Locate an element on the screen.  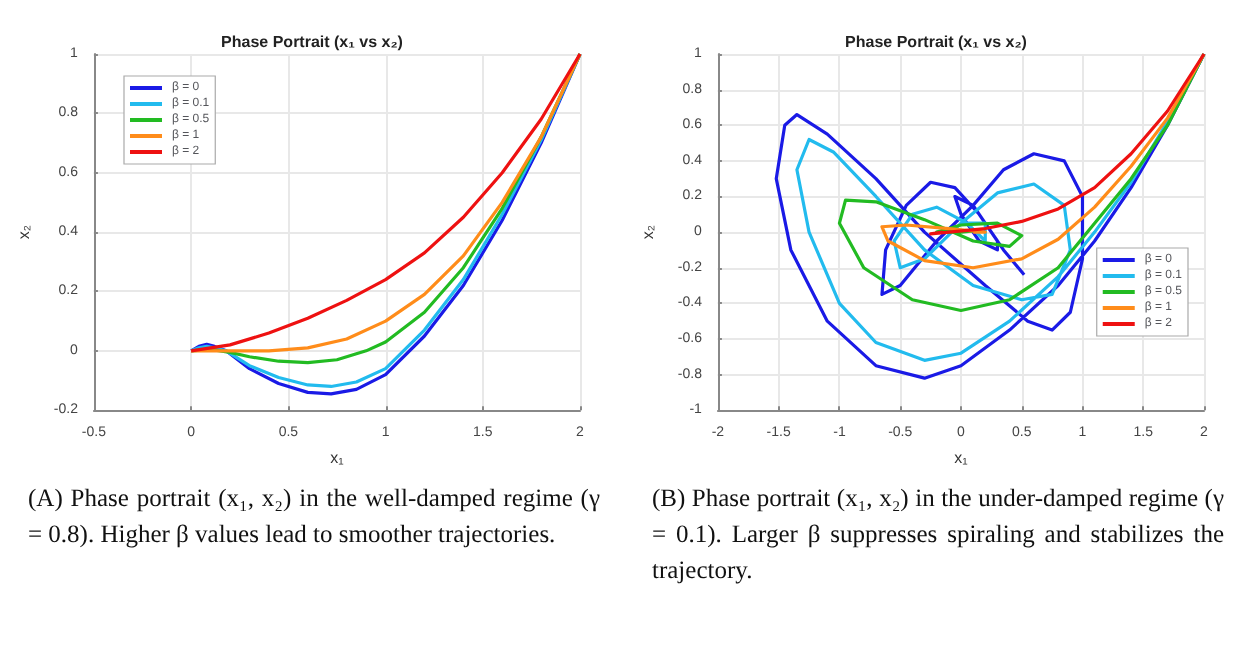
text: (B) Phase portrait (x₁, x₂) in the under-damped regime (γ = 0.1). Larger β suppresses spiraling and stabilizes the trajectory. is located at coordinates (938, 535).